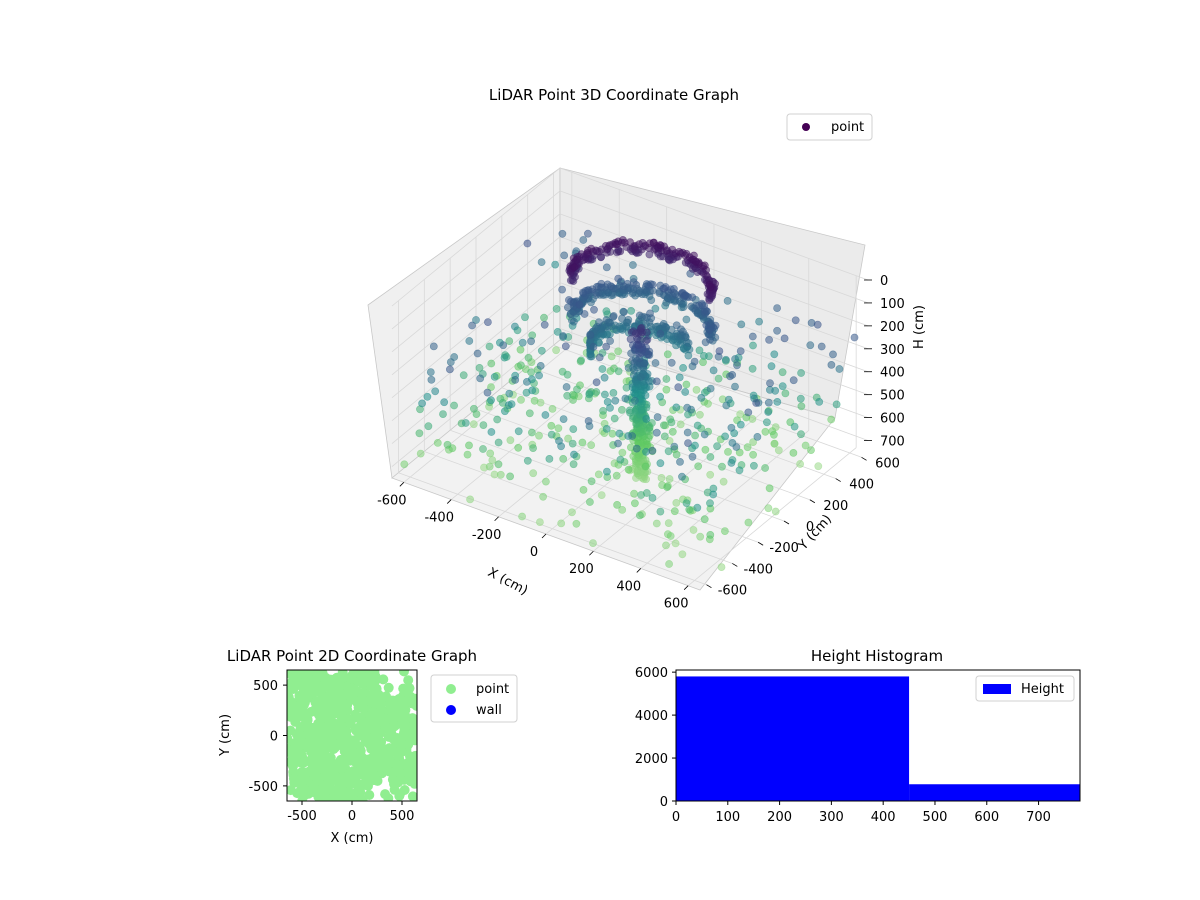  What do you see at coordinates (919, 327) in the screenshot?
I see `z-axis-label-3d: H (cm)` at bounding box center [919, 327].